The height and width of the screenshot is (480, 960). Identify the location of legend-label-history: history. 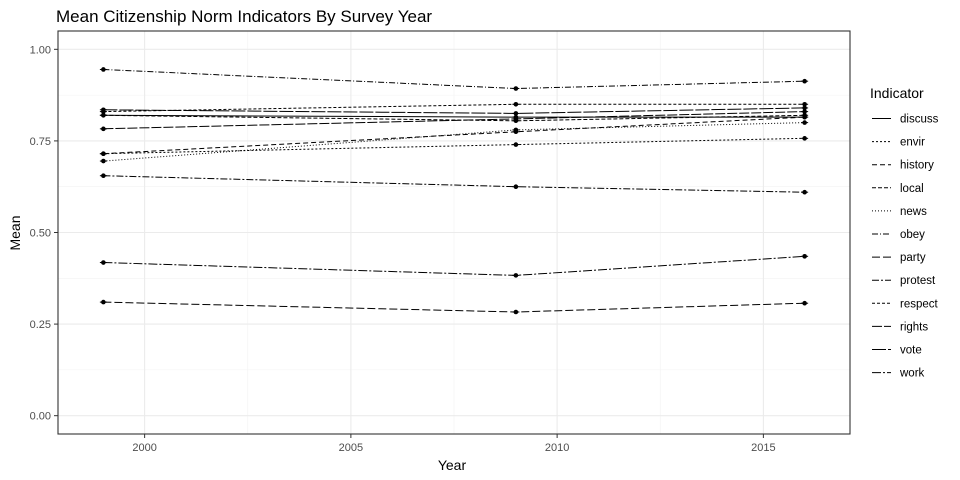
(917, 166).